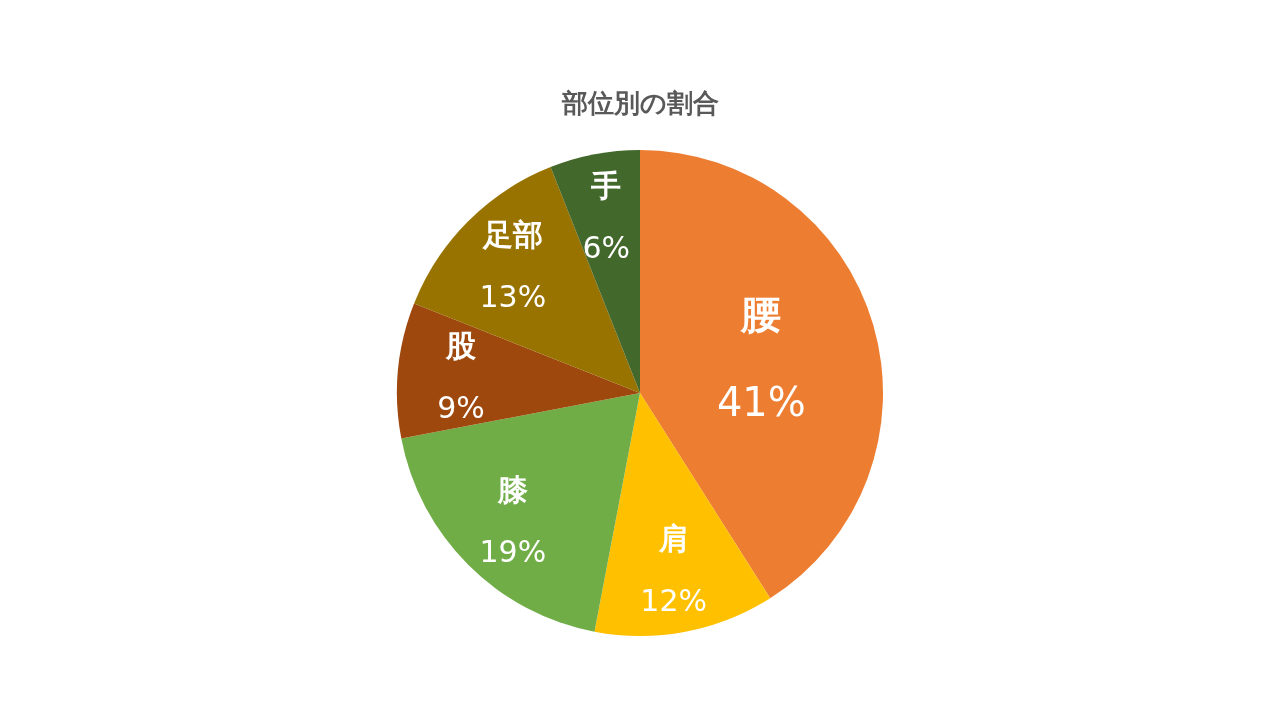 The image size is (1280, 720). I want to click on chart-title: 部位別の割合, so click(639, 103).